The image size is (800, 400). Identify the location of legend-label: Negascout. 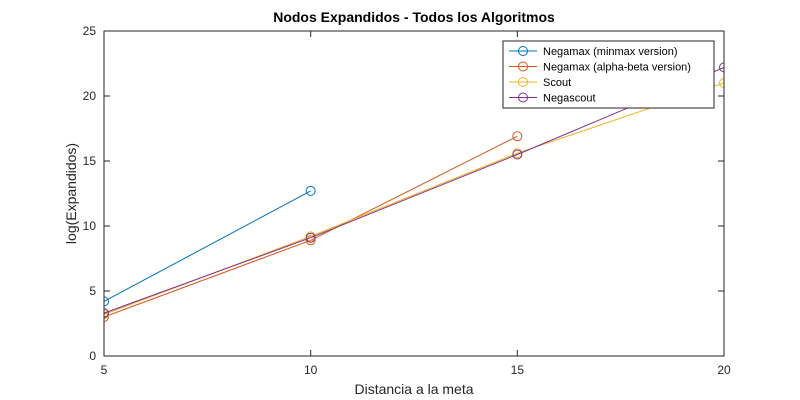
(569, 99).